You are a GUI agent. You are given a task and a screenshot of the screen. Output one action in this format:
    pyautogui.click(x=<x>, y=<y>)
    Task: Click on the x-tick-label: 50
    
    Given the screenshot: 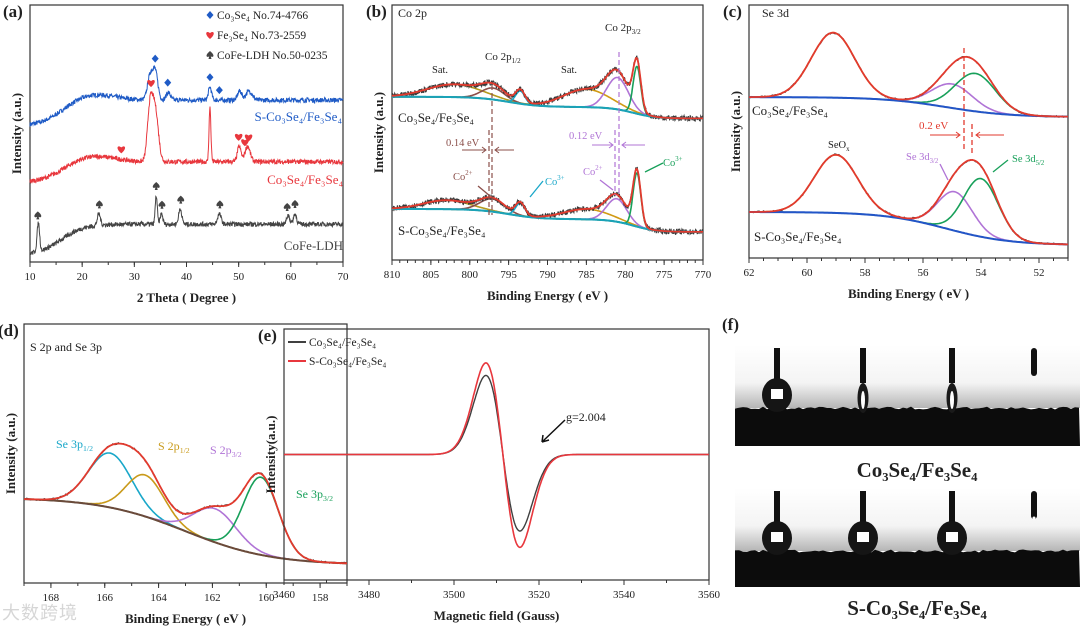 What is the action you would take?
    pyautogui.click(x=239, y=277)
    